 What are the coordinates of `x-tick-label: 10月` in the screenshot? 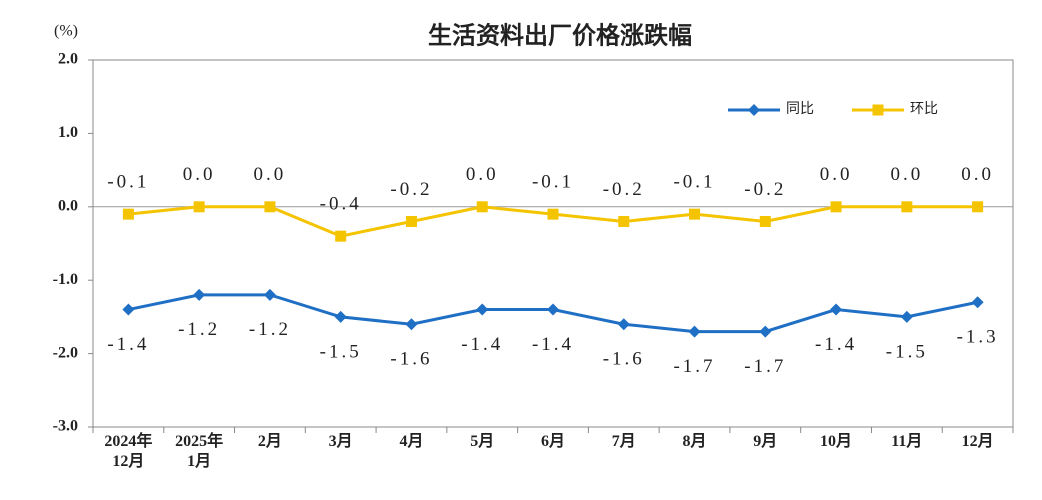 It's located at (836, 441).